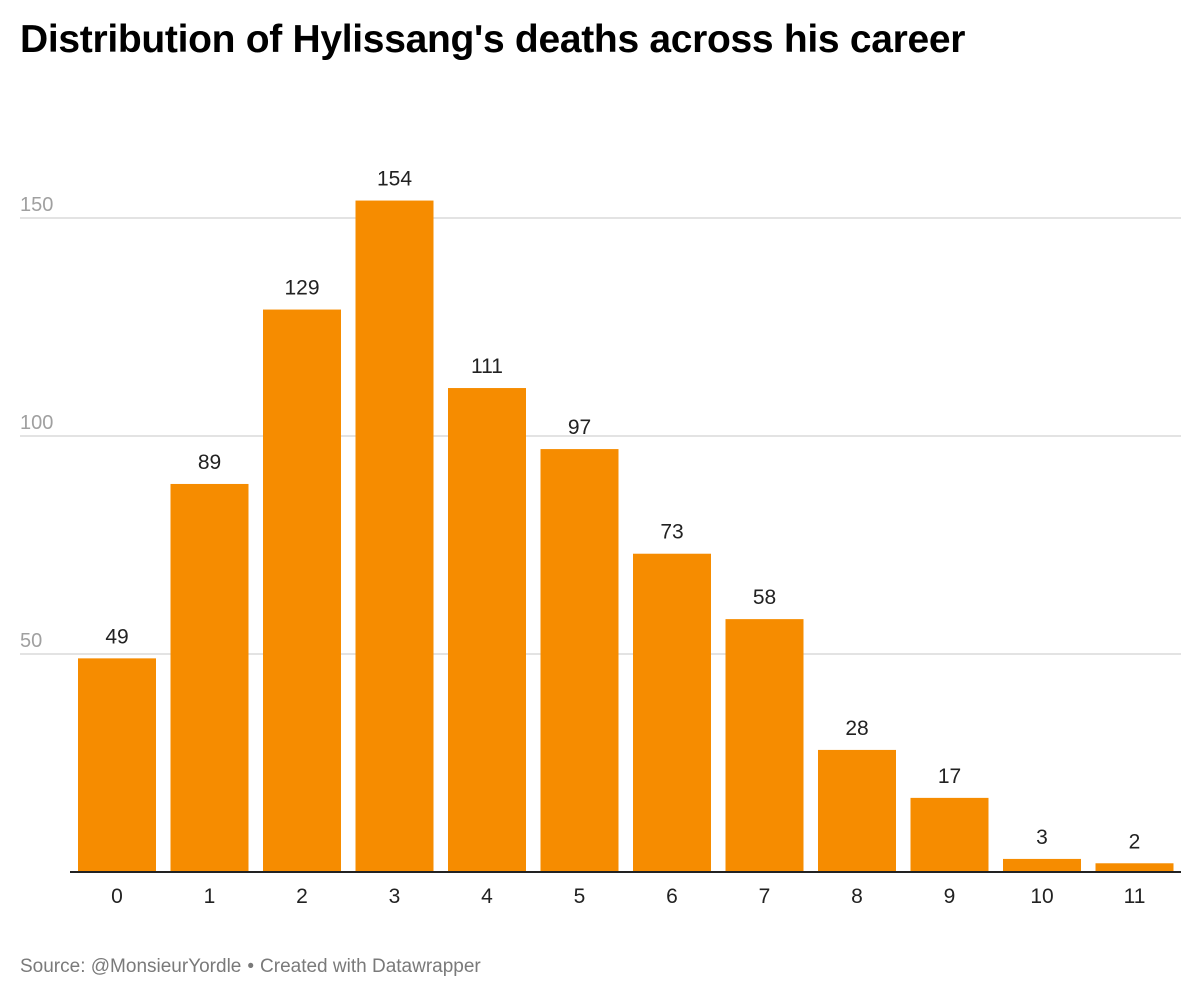 The height and width of the screenshot is (999, 1200). I want to click on data-label: 58, so click(764, 597).